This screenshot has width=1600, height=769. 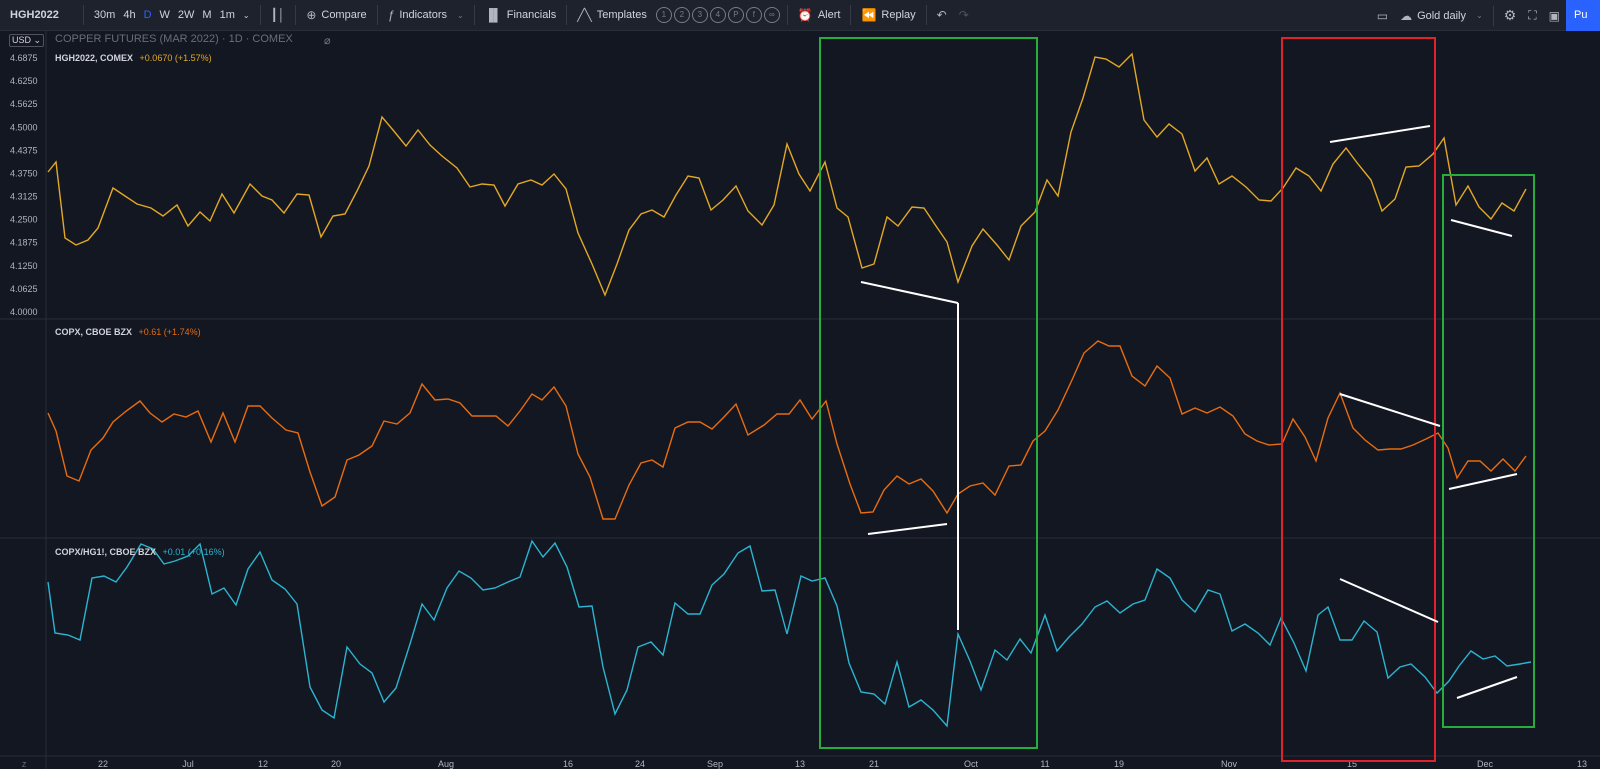 What do you see at coordinates (24, 289) in the screenshot?
I see `price-tick-label: 4.0625` at bounding box center [24, 289].